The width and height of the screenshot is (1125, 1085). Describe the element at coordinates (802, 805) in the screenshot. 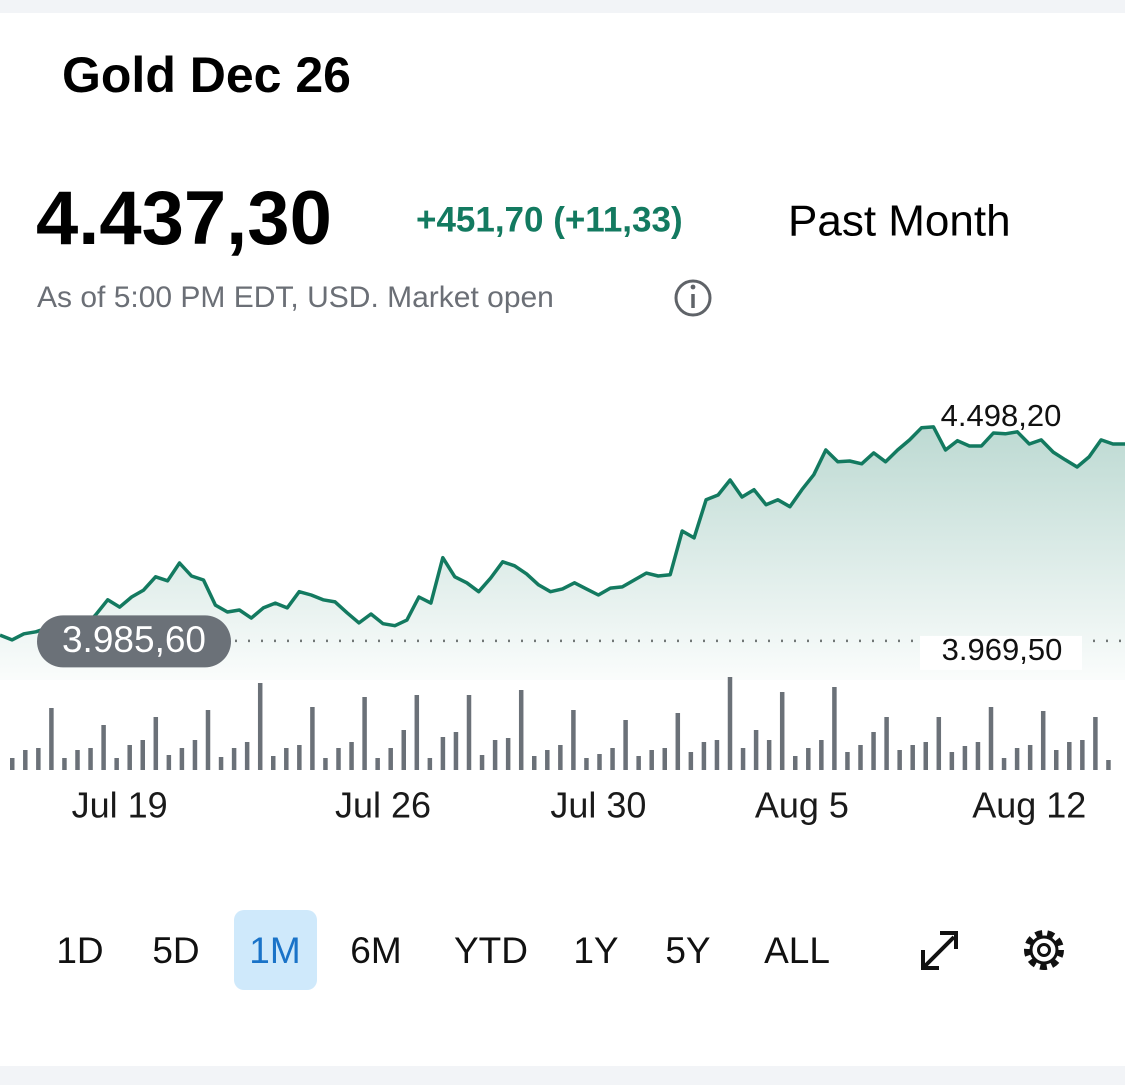

I see `x-tick-label: Aug 5` at that location.